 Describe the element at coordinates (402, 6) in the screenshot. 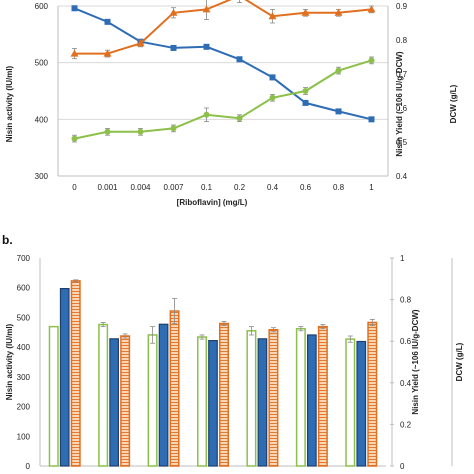

I see `y-tick-right: 0.9` at that location.